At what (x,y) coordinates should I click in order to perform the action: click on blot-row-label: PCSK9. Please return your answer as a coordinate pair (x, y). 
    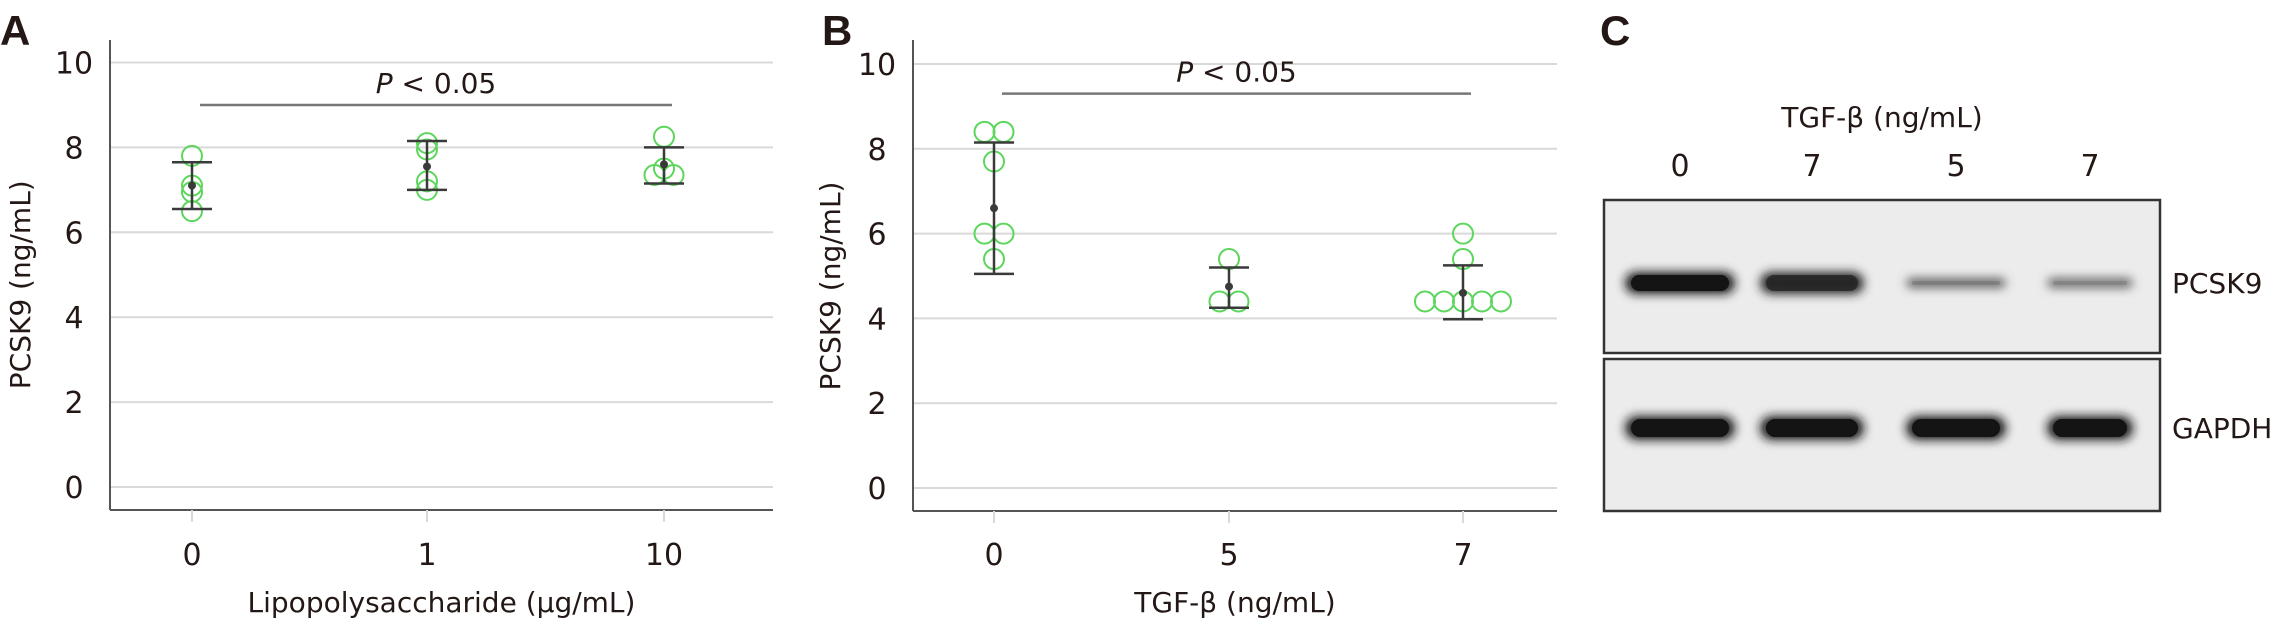
    Looking at the image, I should click on (2217, 283).